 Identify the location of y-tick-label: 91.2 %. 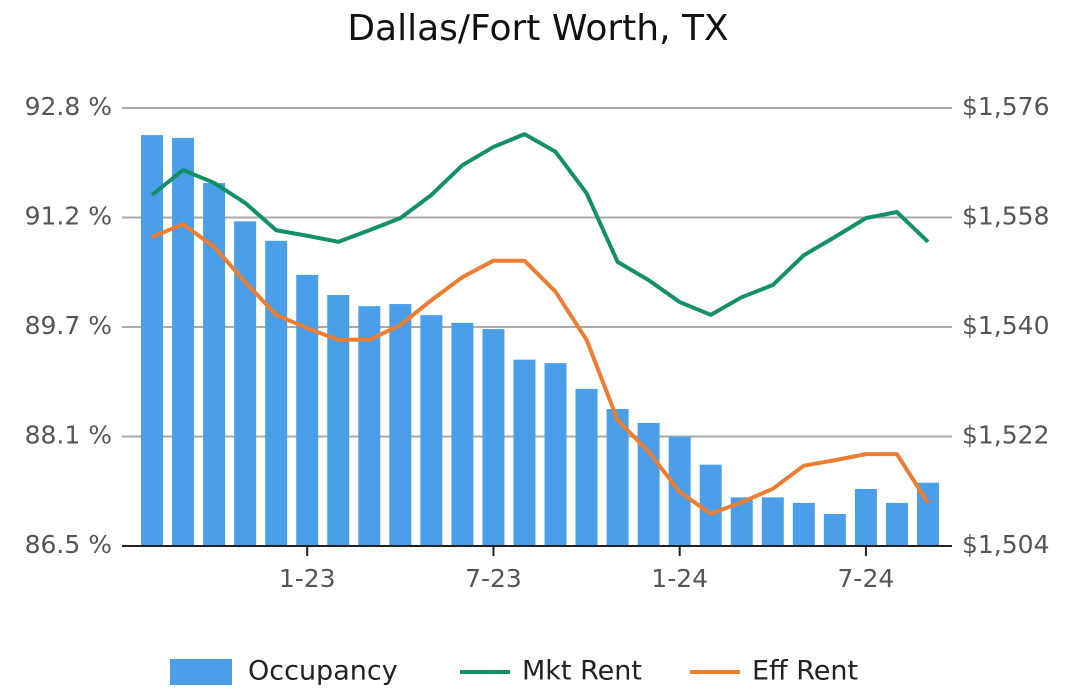
(68, 216).